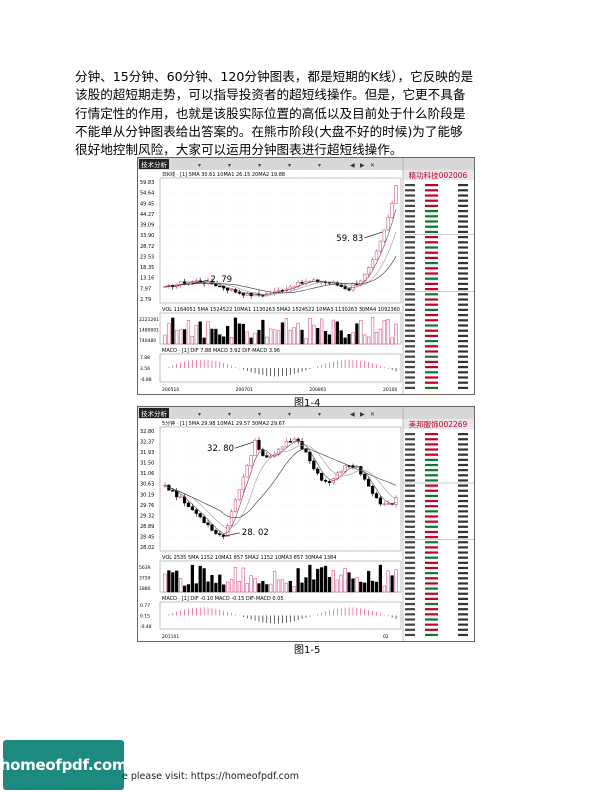 Image resolution: width=612 pixels, height=792 pixels. What do you see at coordinates (149, 320) in the screenshot?
I see `volume-tick-label: 2221261` at bounding box center [149, 320].